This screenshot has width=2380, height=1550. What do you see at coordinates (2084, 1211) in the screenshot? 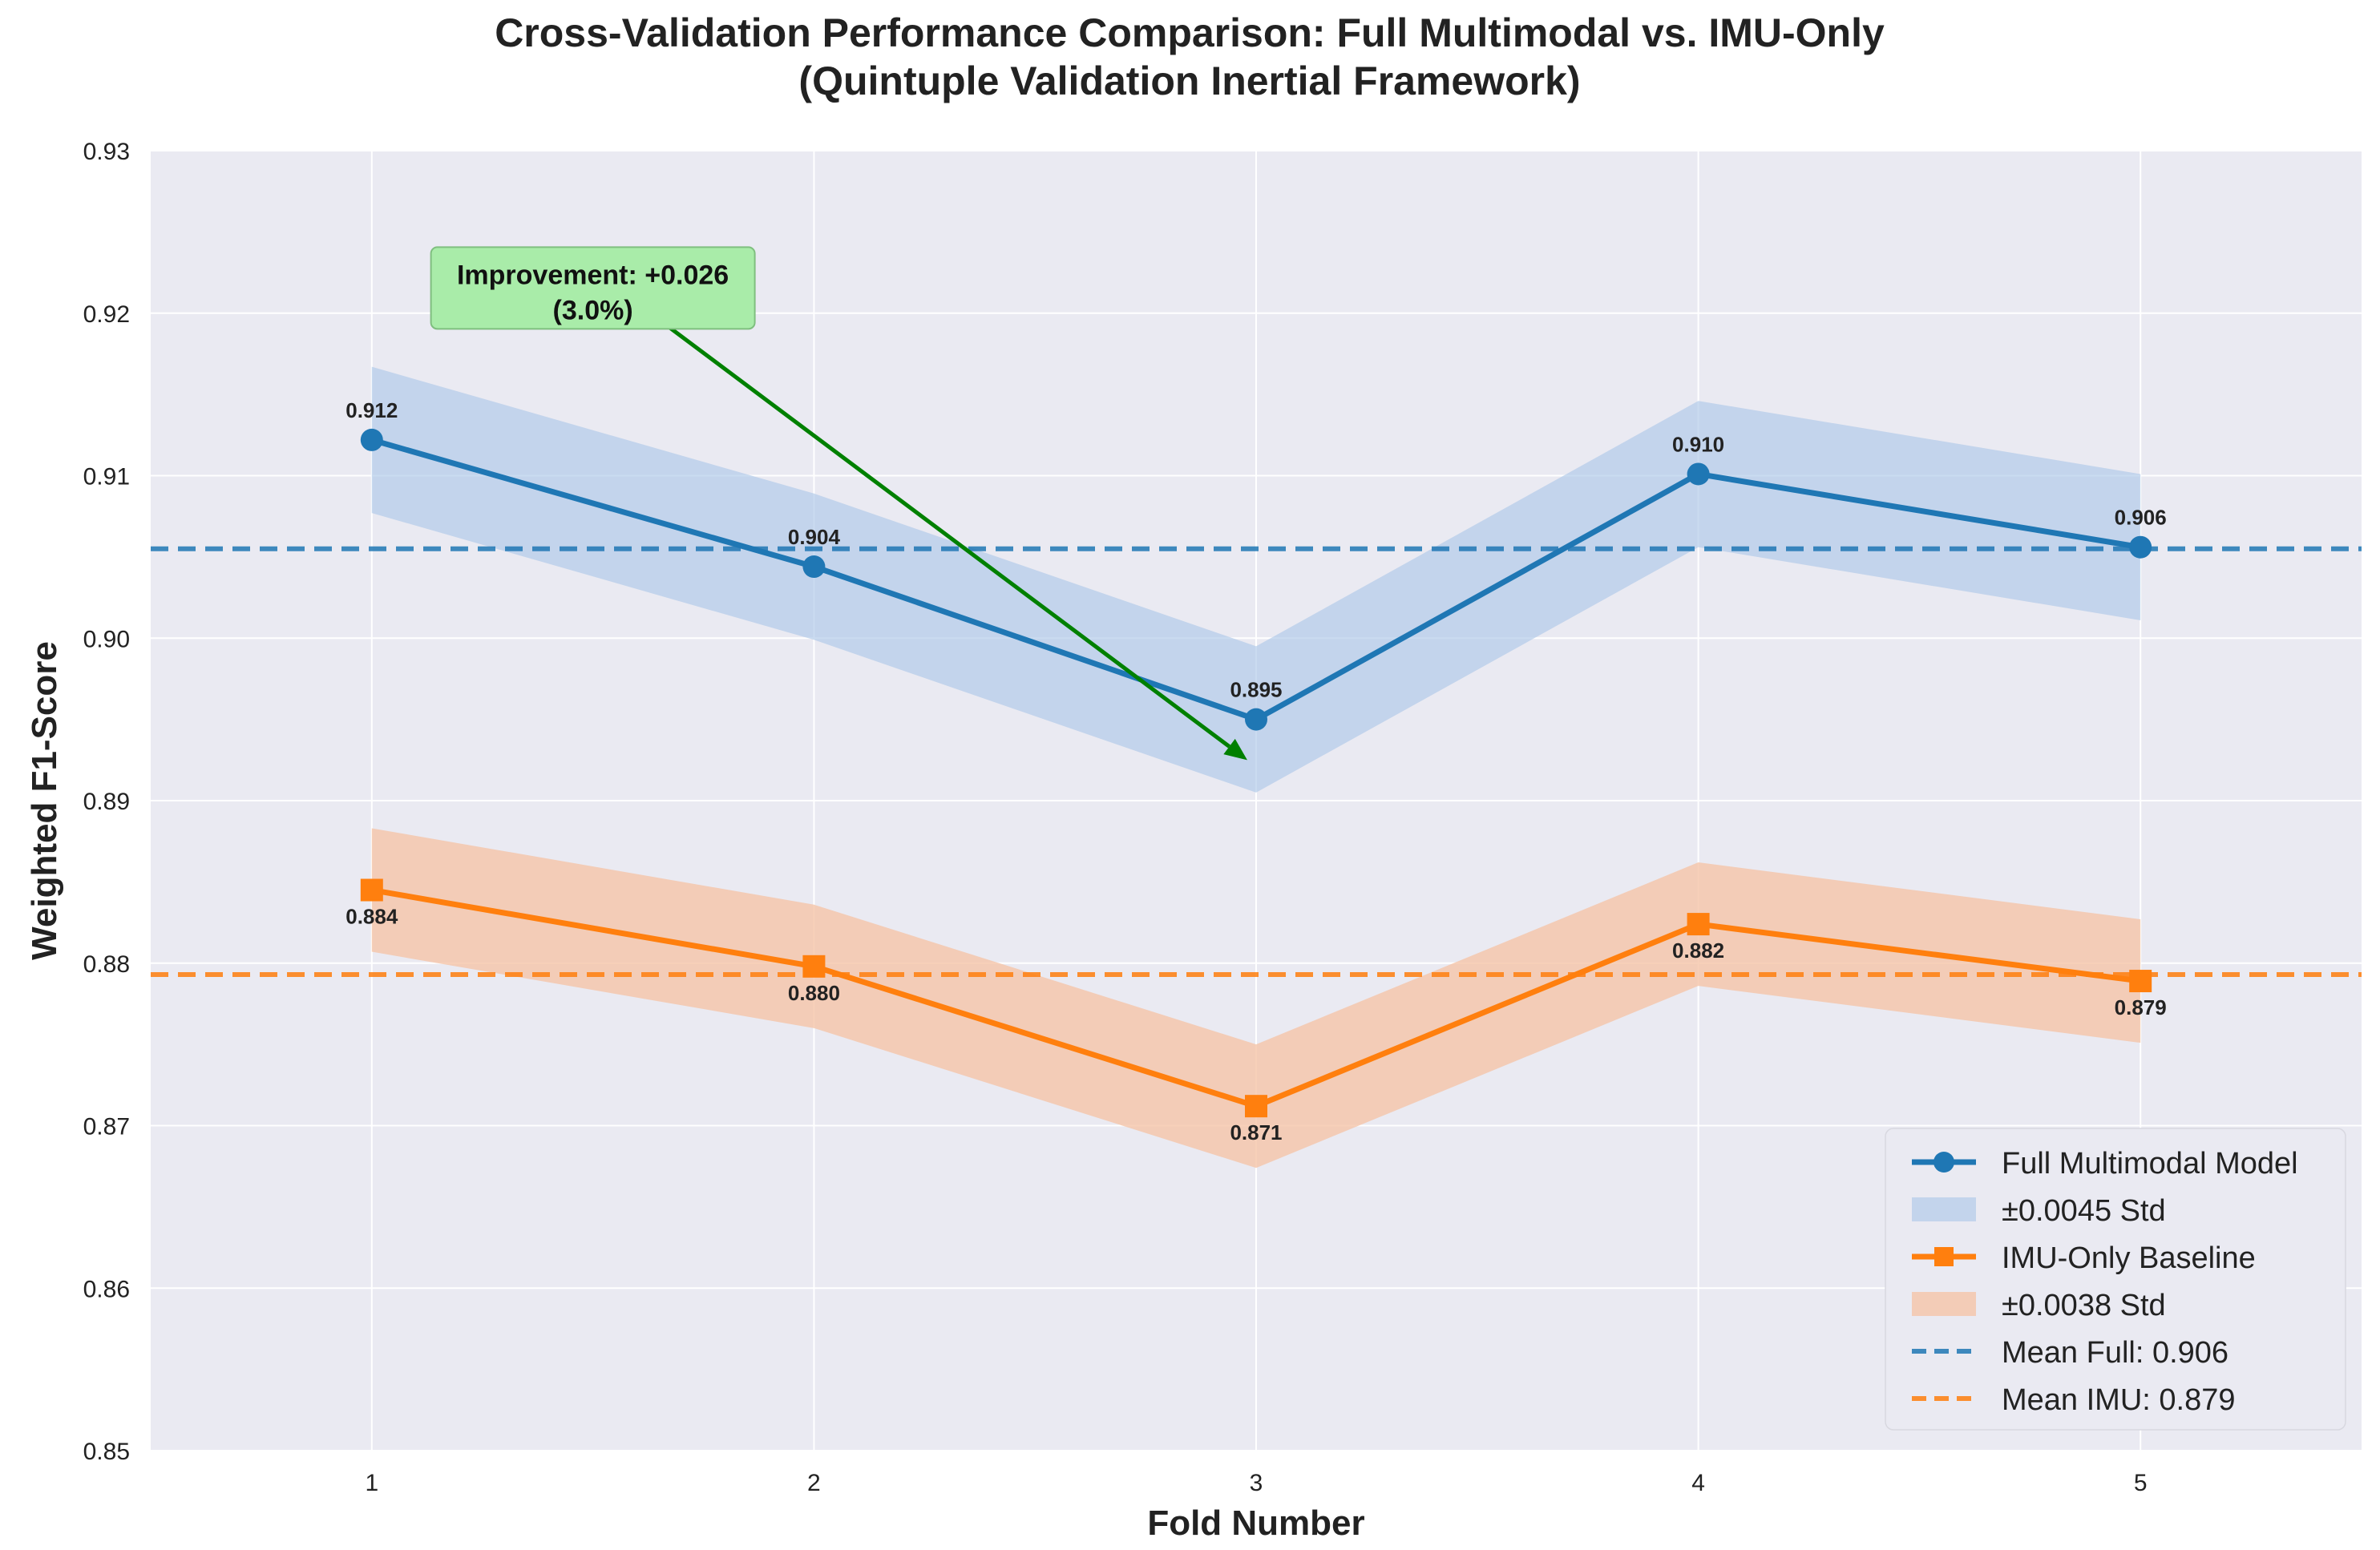
I see `legend-full-std-label: ±0.0045 Std` at bounding box center [2084, 1211].